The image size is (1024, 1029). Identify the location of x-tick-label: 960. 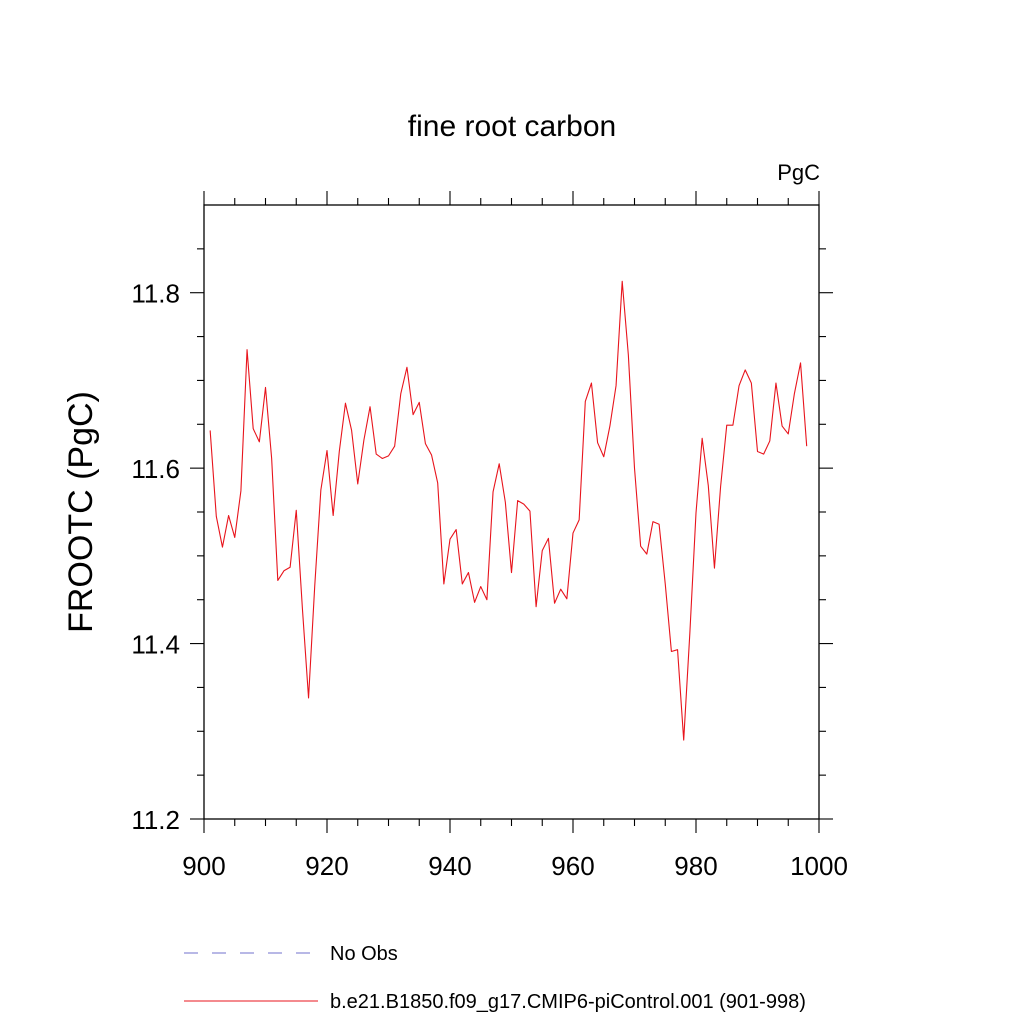
(572, 866).